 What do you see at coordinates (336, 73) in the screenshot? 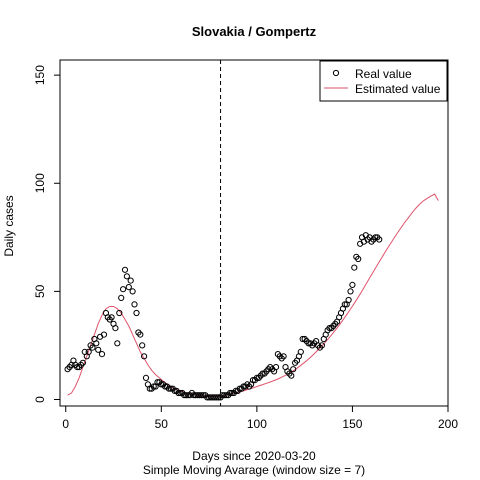
I see `legend-real-marker` at bounding box center [336, 73].